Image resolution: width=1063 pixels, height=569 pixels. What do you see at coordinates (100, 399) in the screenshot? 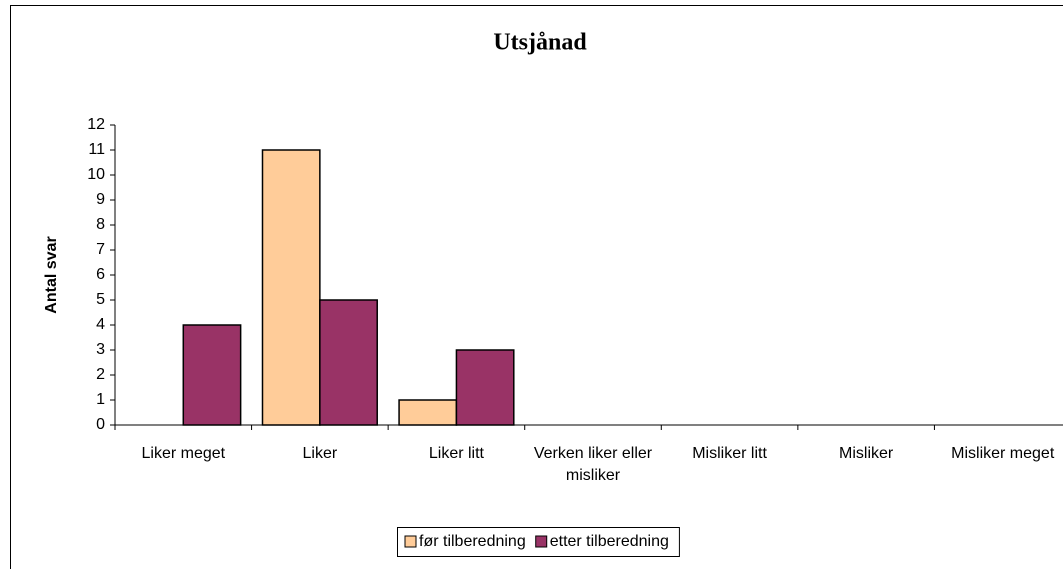
I see `y-tick-label: 1` at bounding box center [100, 399].